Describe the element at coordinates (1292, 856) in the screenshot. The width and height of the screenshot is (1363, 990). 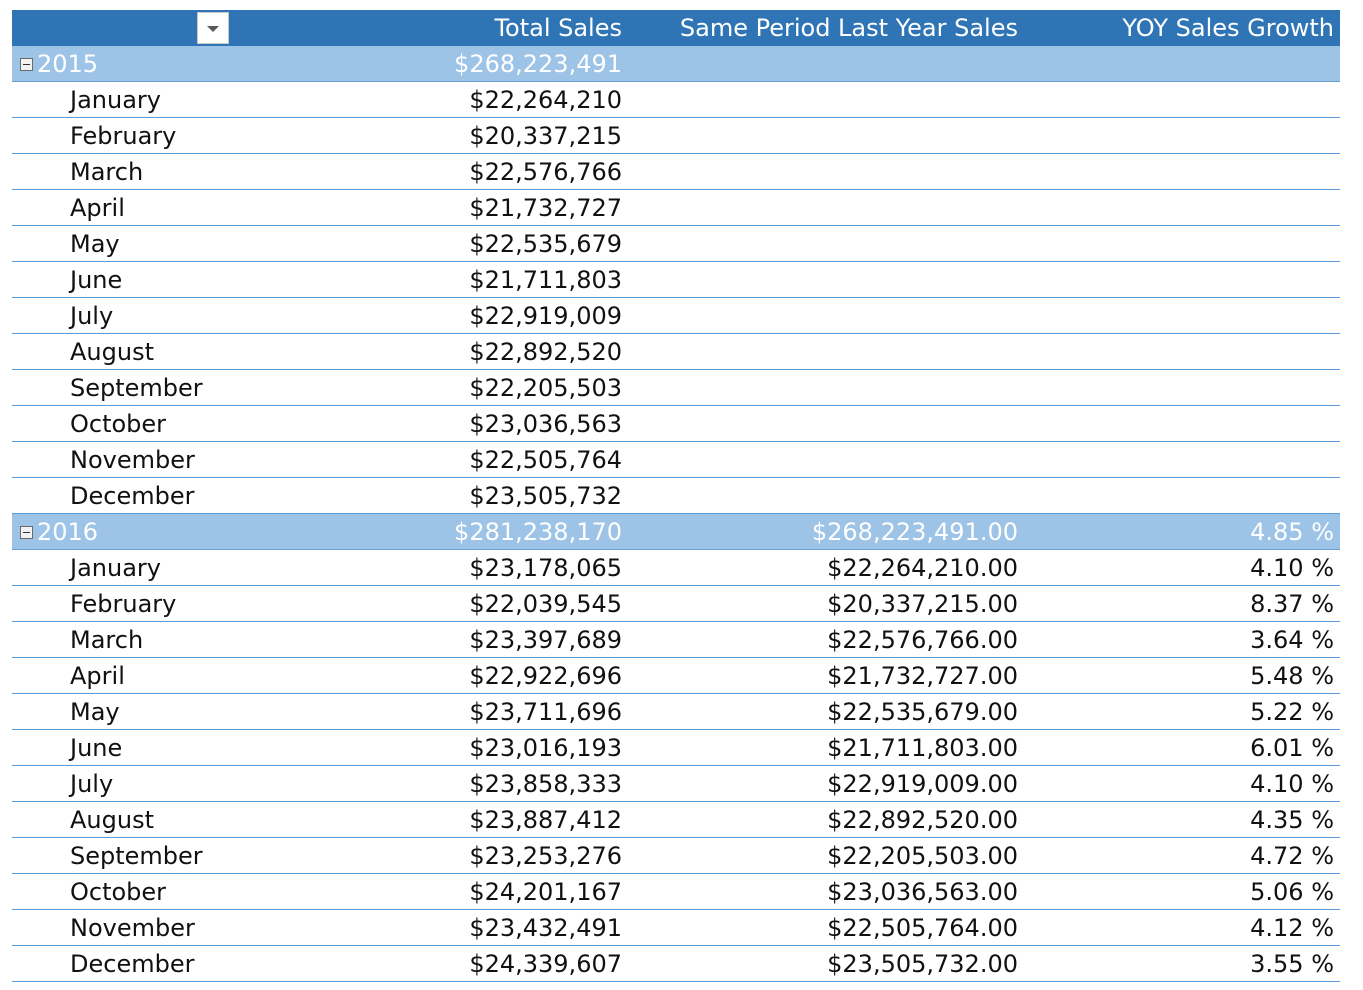
I see `month-yoy-sales-growth: 4.72 %` at that location.